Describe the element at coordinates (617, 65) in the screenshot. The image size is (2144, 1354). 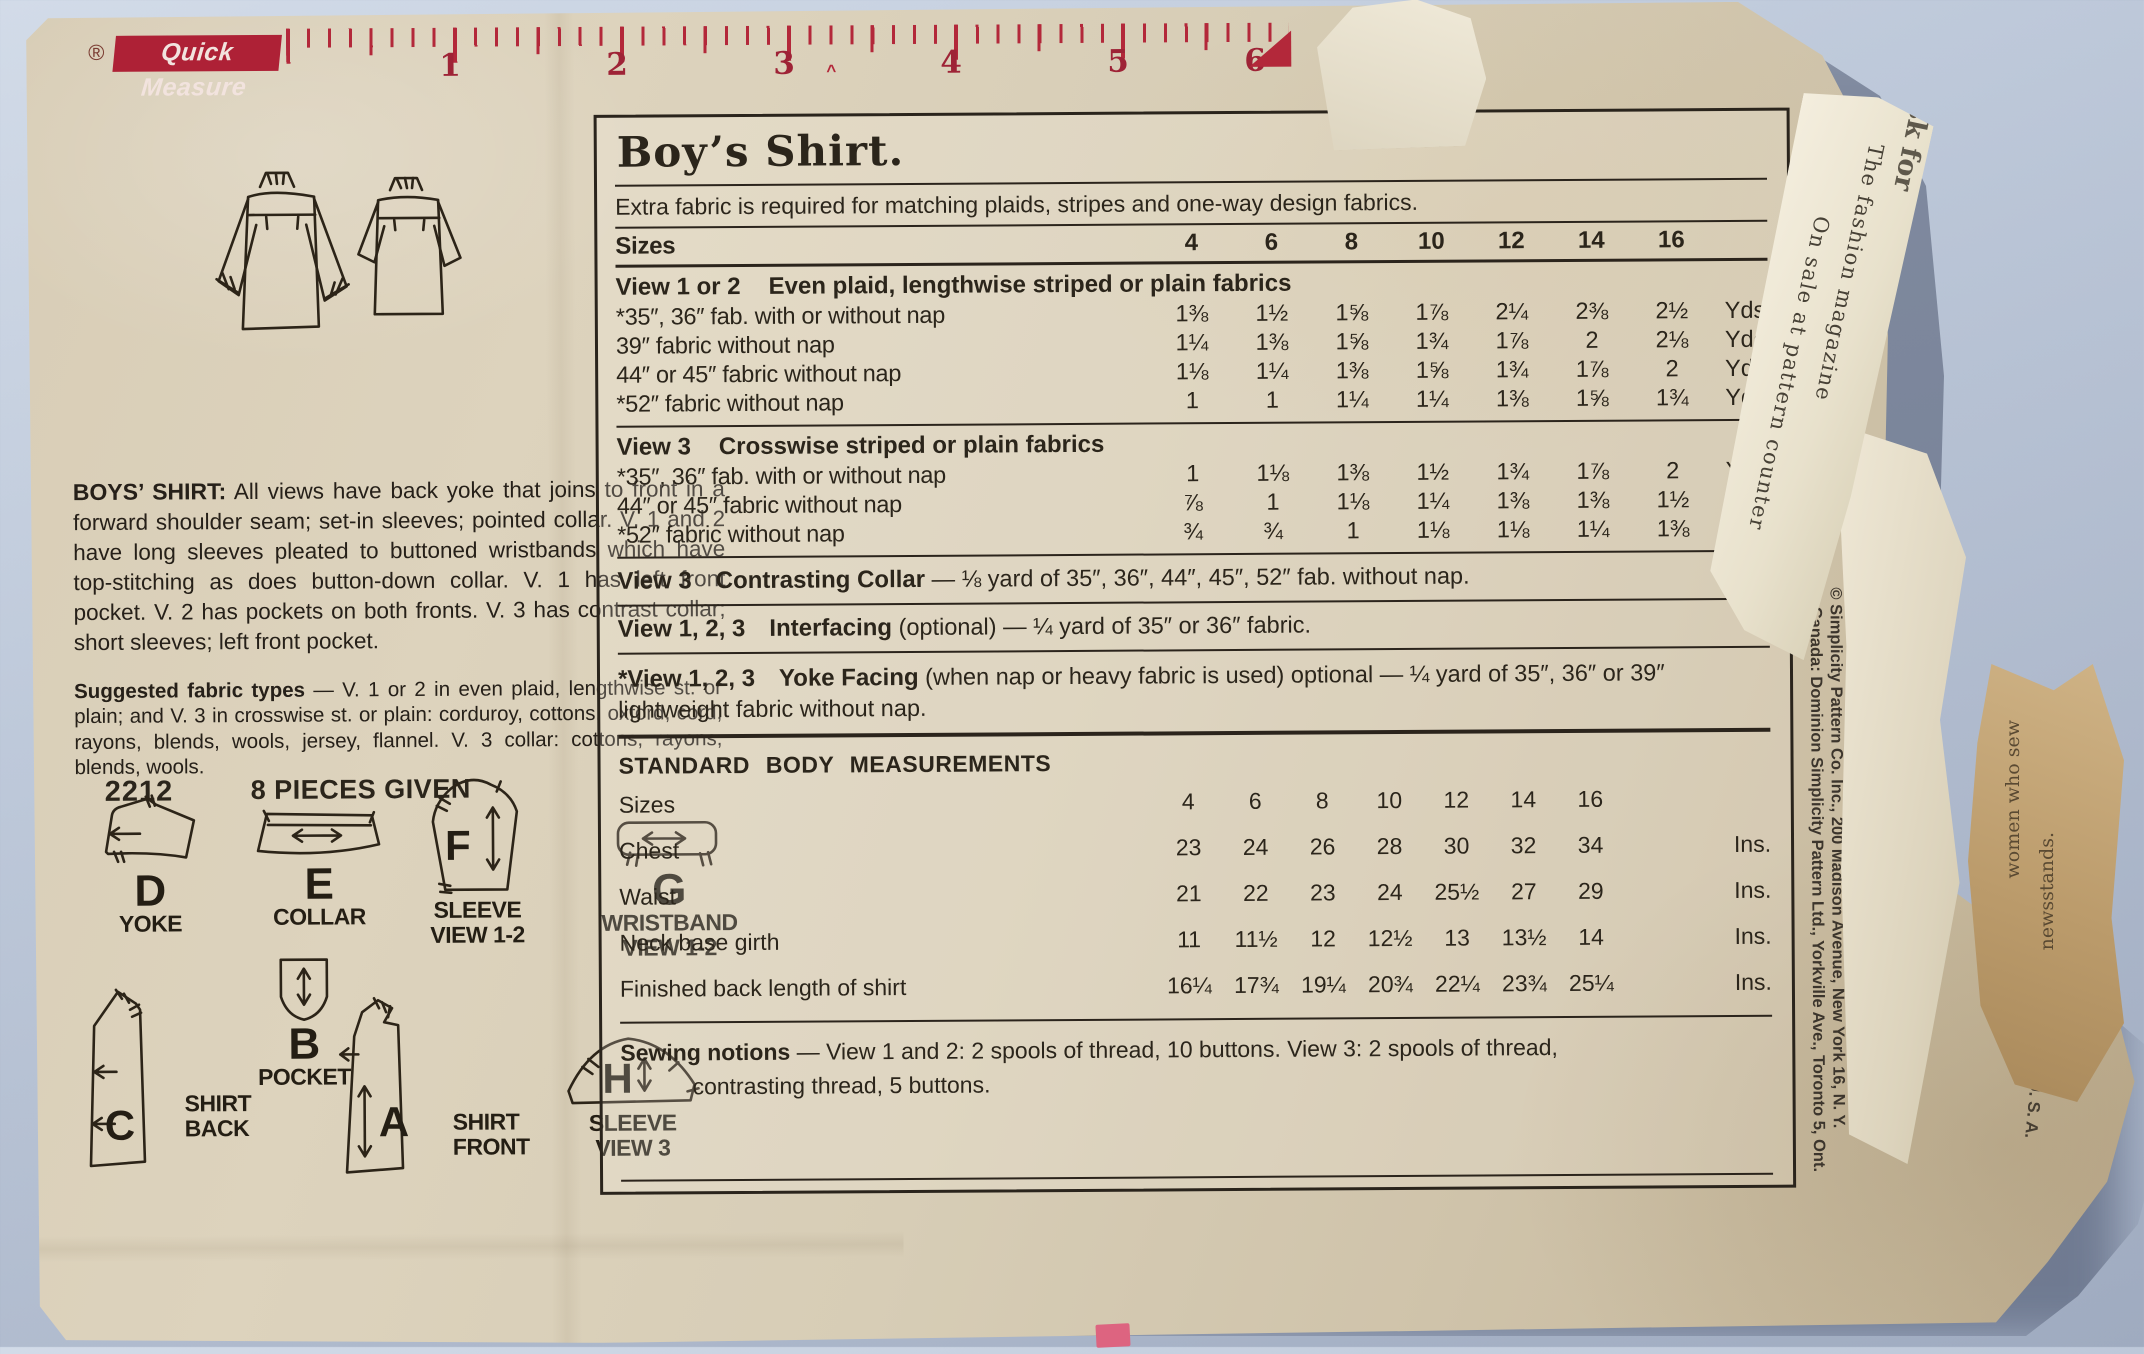
I see `ruler-number: 2` at that location.